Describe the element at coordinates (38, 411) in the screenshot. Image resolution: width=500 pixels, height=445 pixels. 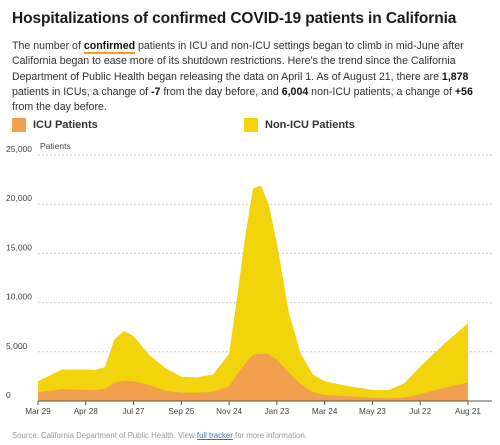
I see `x-tick-label: Mar 29` at that location.